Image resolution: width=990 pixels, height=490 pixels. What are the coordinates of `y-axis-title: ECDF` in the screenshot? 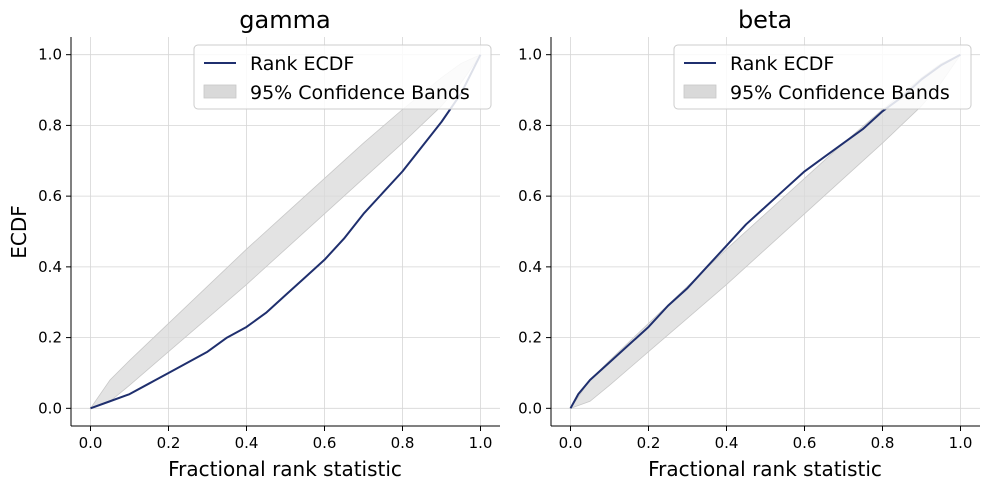 It's located at (19, 232).